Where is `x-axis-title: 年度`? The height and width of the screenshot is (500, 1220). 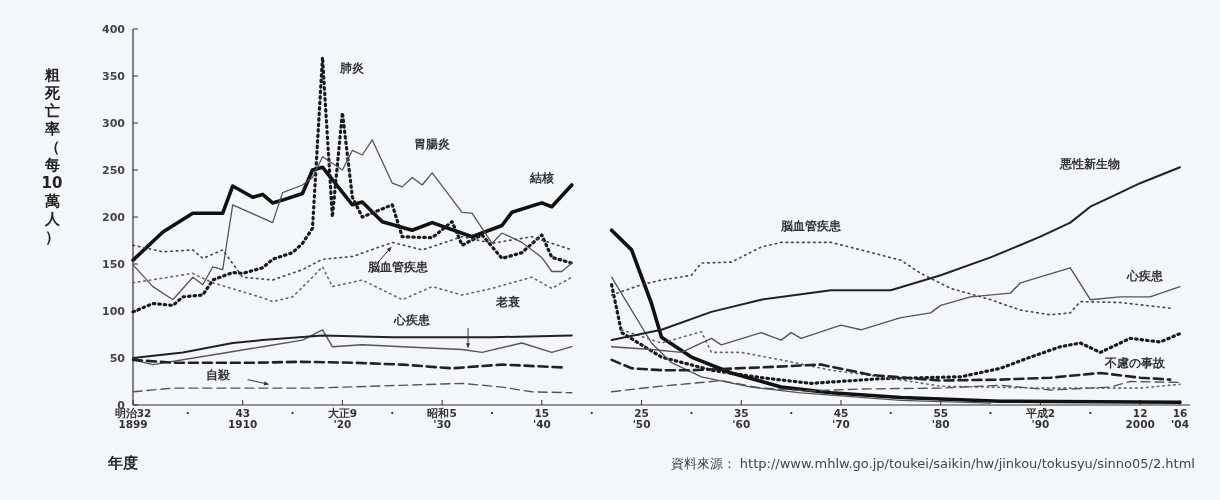 x-axis-title: 年度 is located at coordinates (122, 463).